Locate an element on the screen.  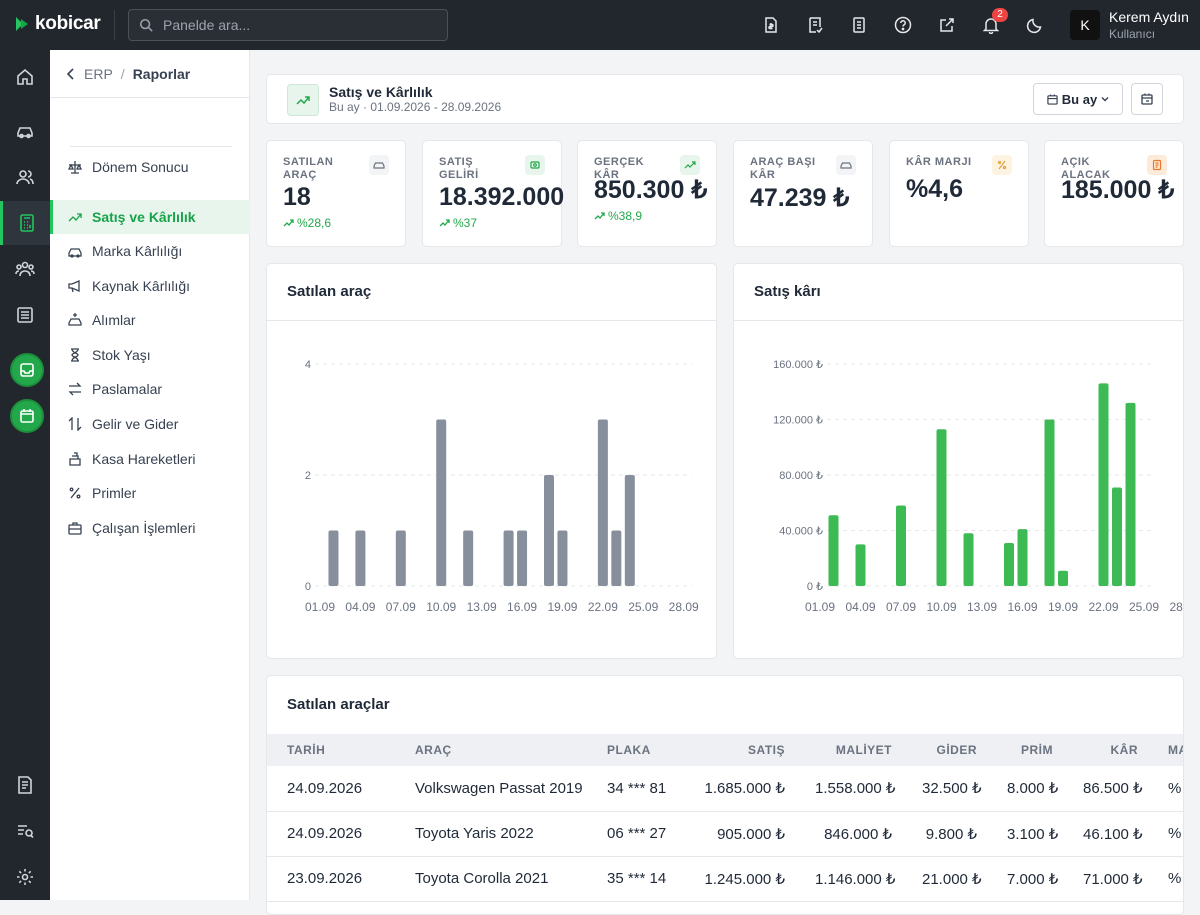
column-header: GİDER is located at coordinates (944, 750).